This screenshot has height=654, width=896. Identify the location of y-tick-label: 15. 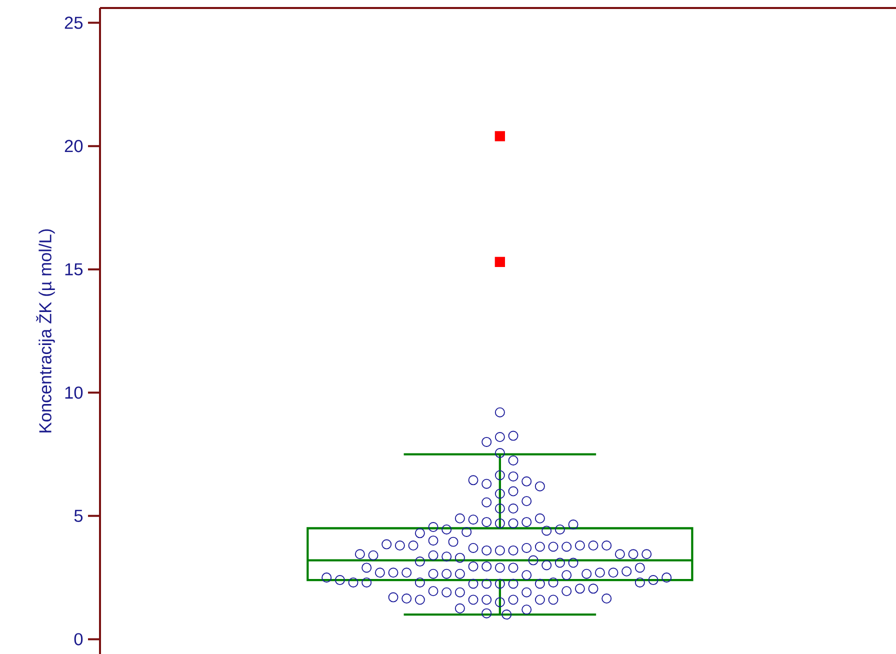
(74, 269).